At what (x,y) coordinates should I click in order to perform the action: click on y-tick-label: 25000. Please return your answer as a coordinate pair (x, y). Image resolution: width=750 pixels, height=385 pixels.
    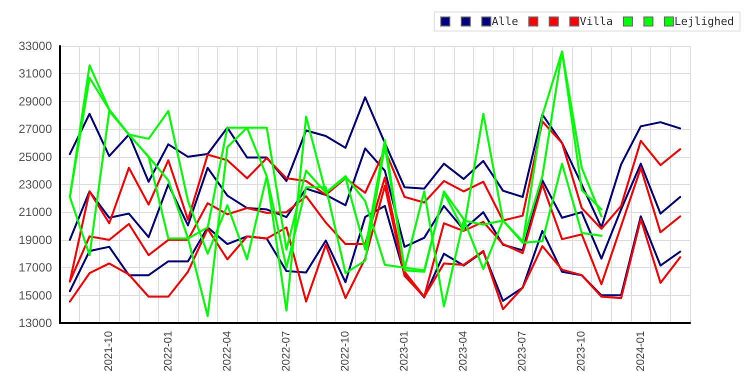
    Looking at the image, I should click on (35, 157).